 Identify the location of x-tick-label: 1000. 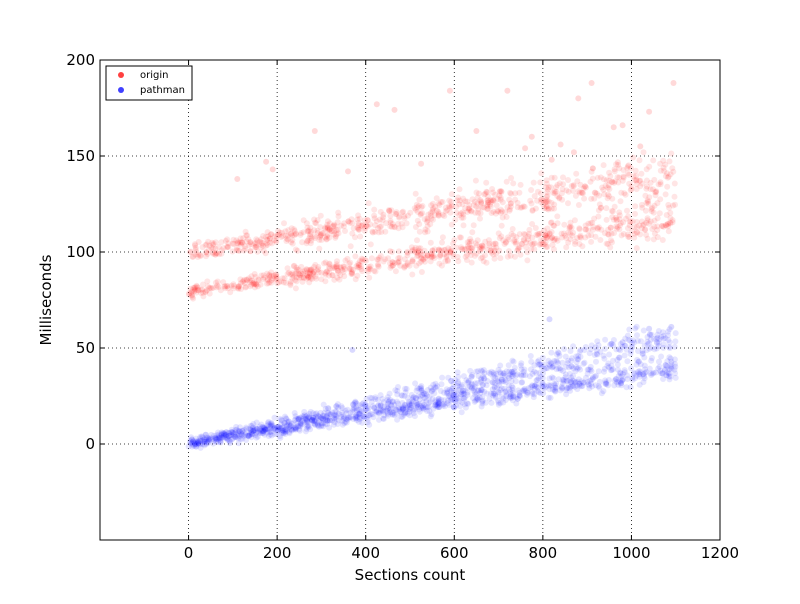
(631, 553).